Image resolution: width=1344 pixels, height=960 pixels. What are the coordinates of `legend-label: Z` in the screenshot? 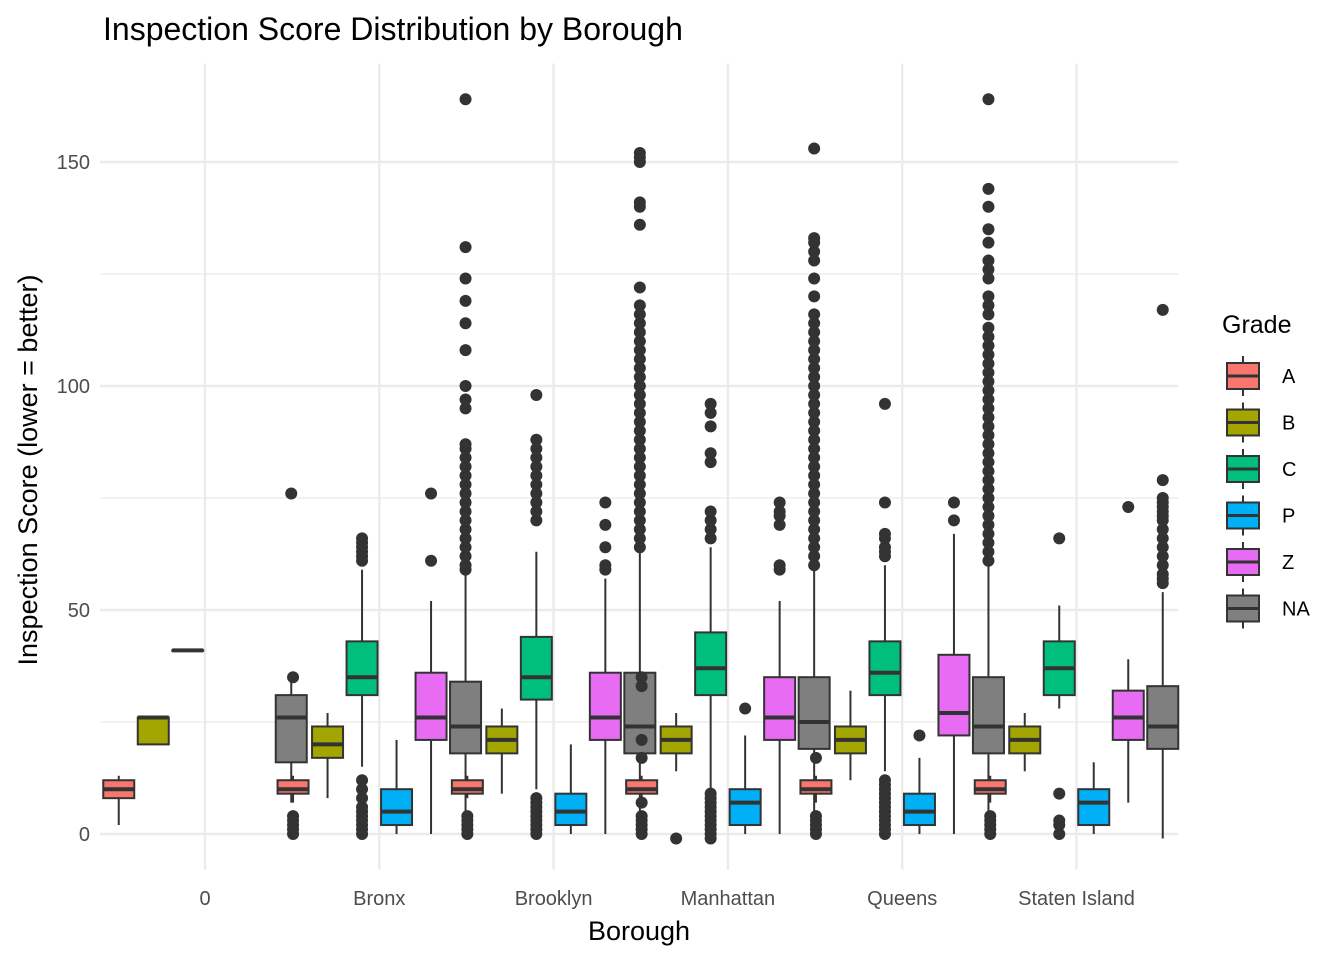 It's located at (1288, 563).